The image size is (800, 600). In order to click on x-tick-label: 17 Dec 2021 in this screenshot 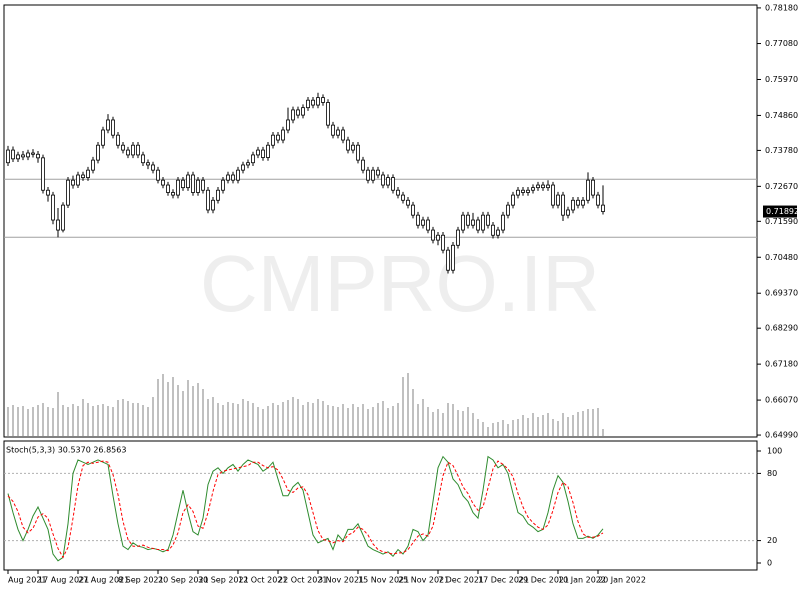, I will do `click(503, 580)`.